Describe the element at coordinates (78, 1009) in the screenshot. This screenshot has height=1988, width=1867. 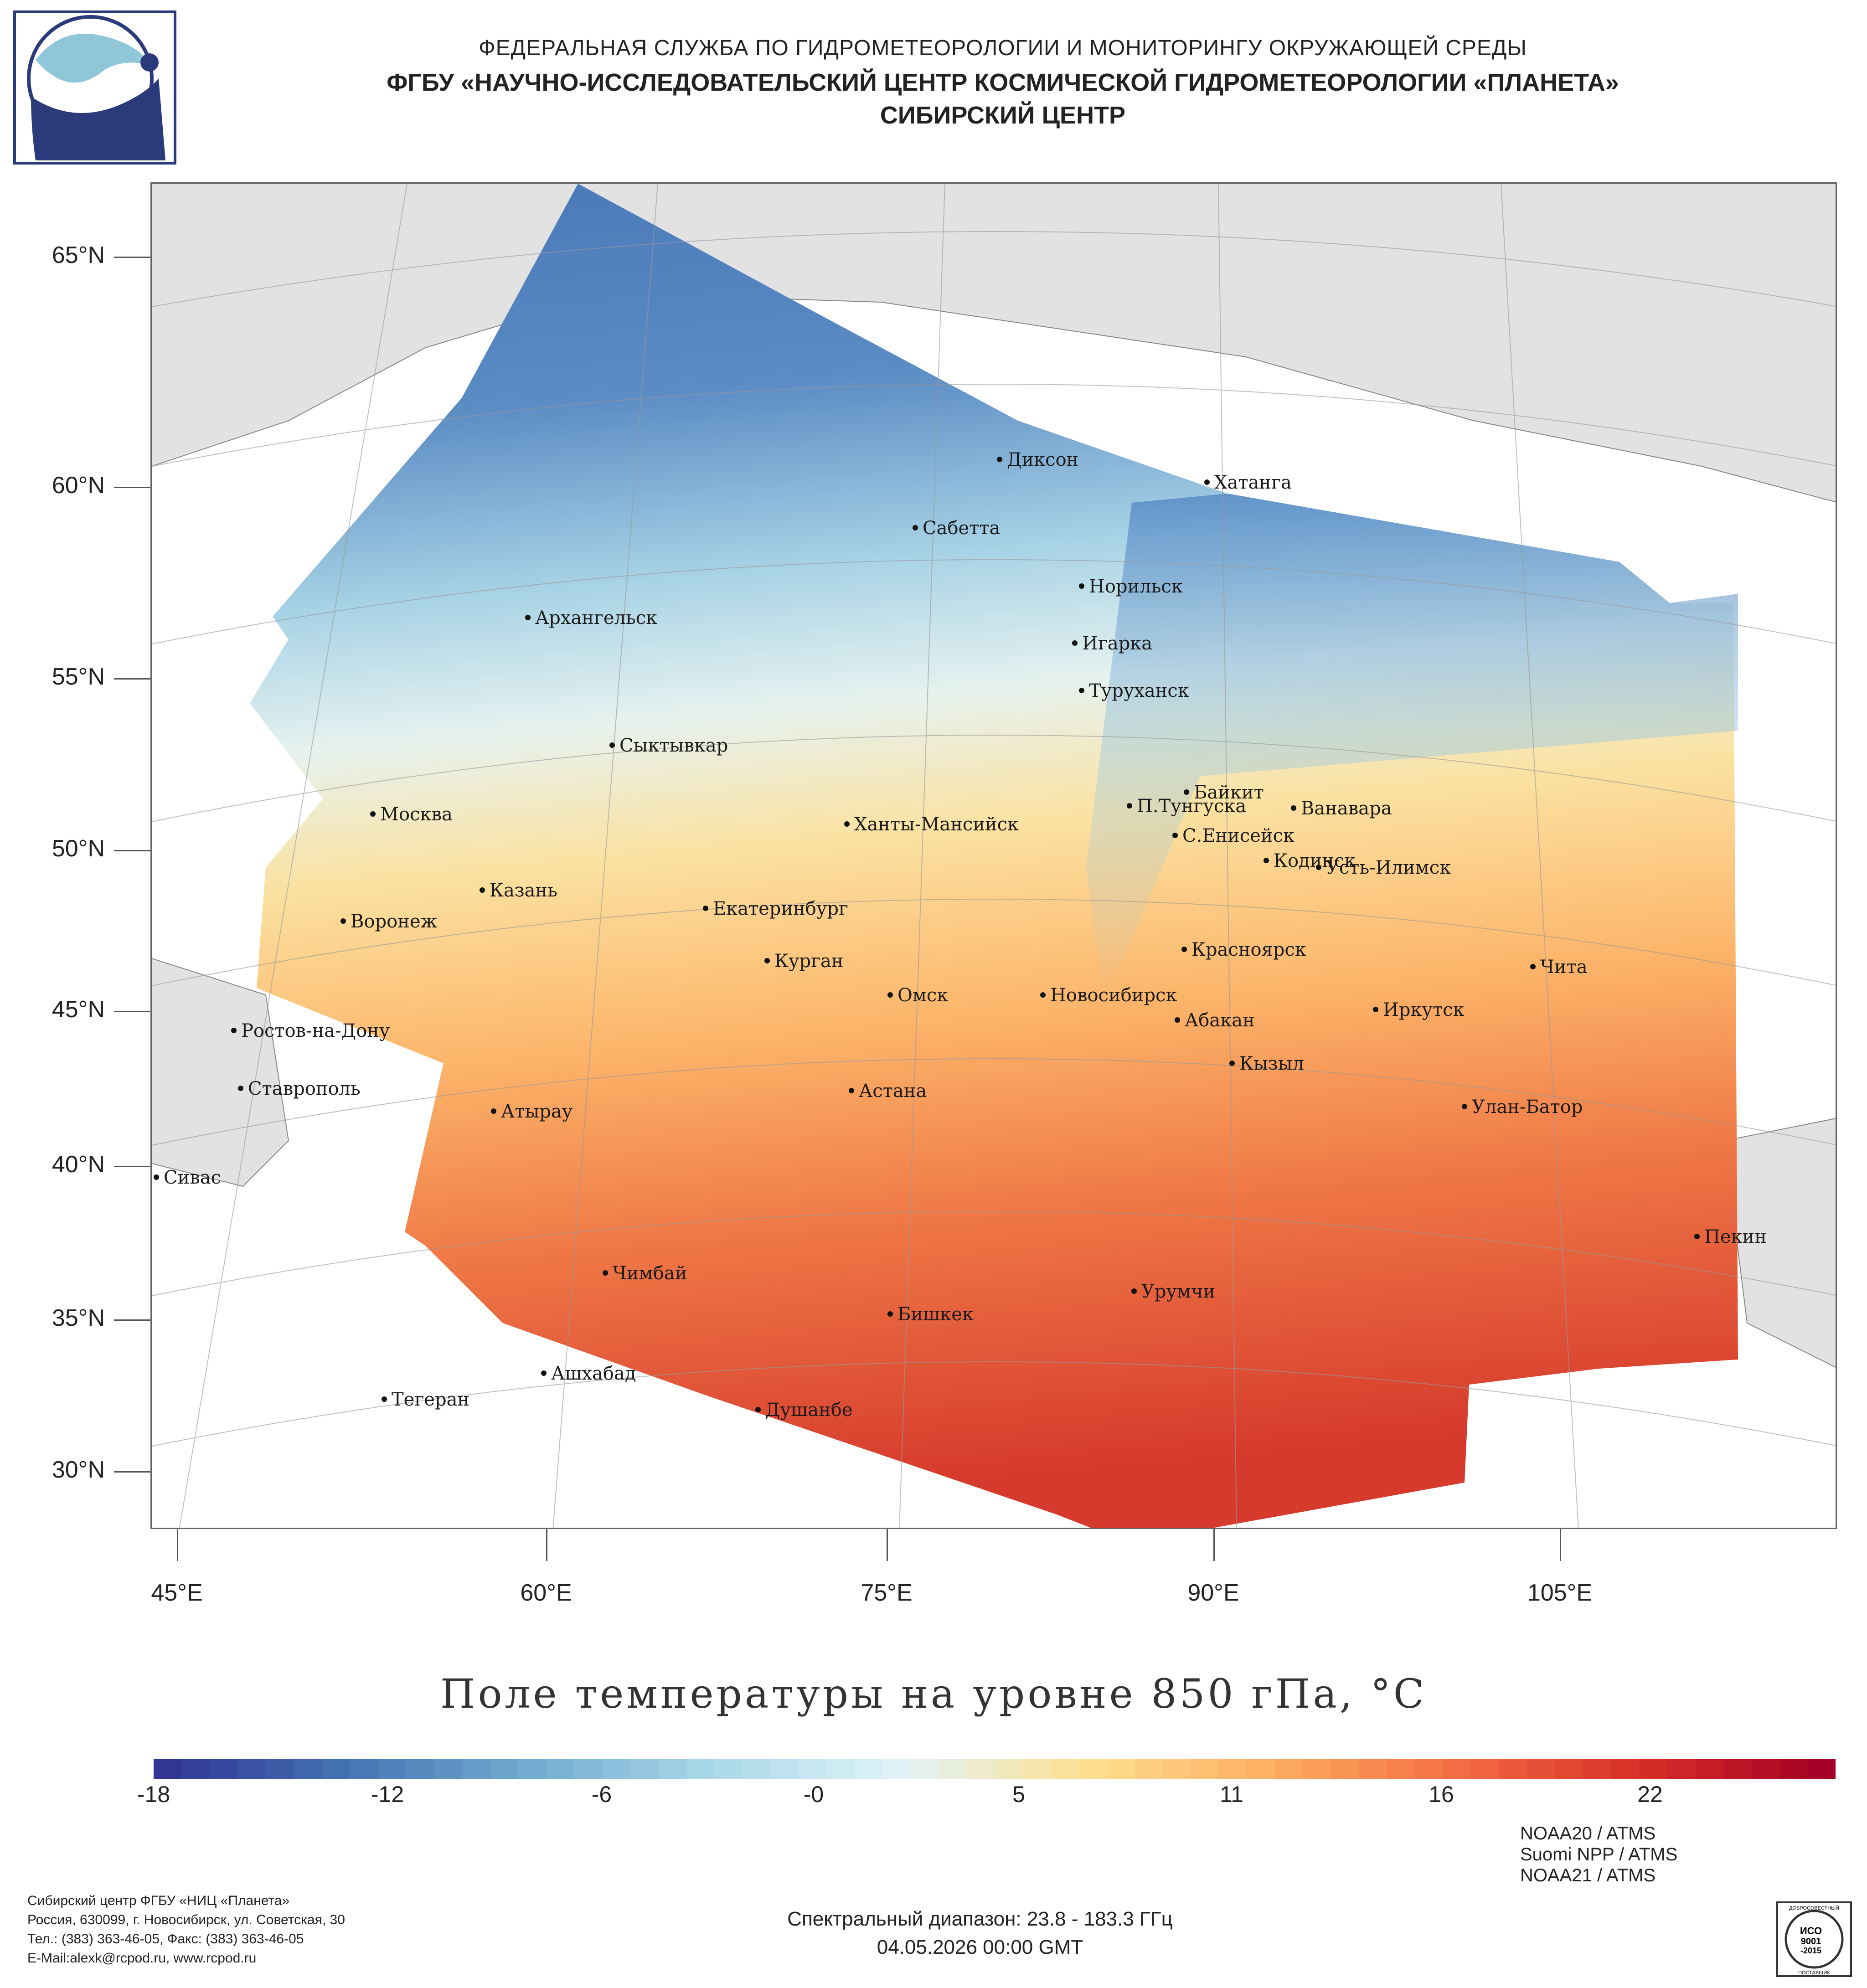
I see `lat-label-45: 45°N` at that location.